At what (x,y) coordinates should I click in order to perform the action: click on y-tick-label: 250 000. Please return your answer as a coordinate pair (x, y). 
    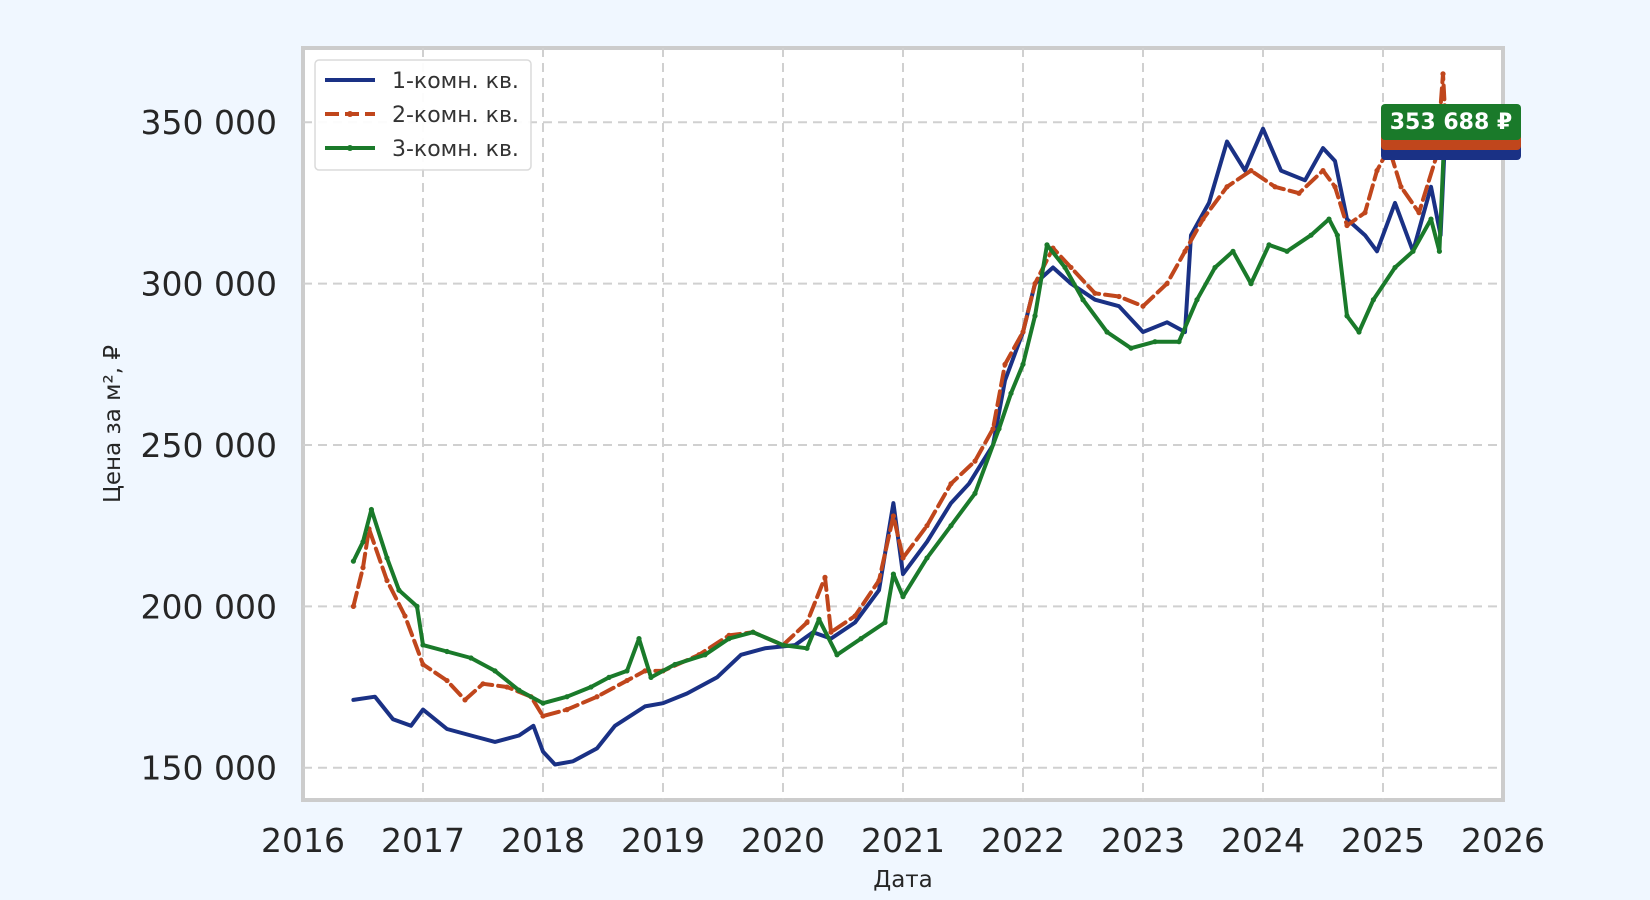
    Looking at the image, I should click on (209, 445).